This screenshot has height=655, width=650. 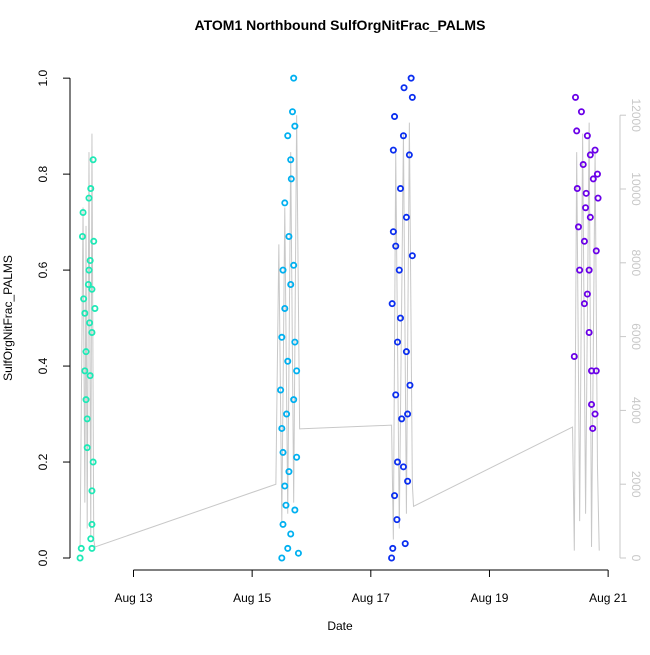 I want to click on x-axis-label: Date, so click(x=340, y=626).